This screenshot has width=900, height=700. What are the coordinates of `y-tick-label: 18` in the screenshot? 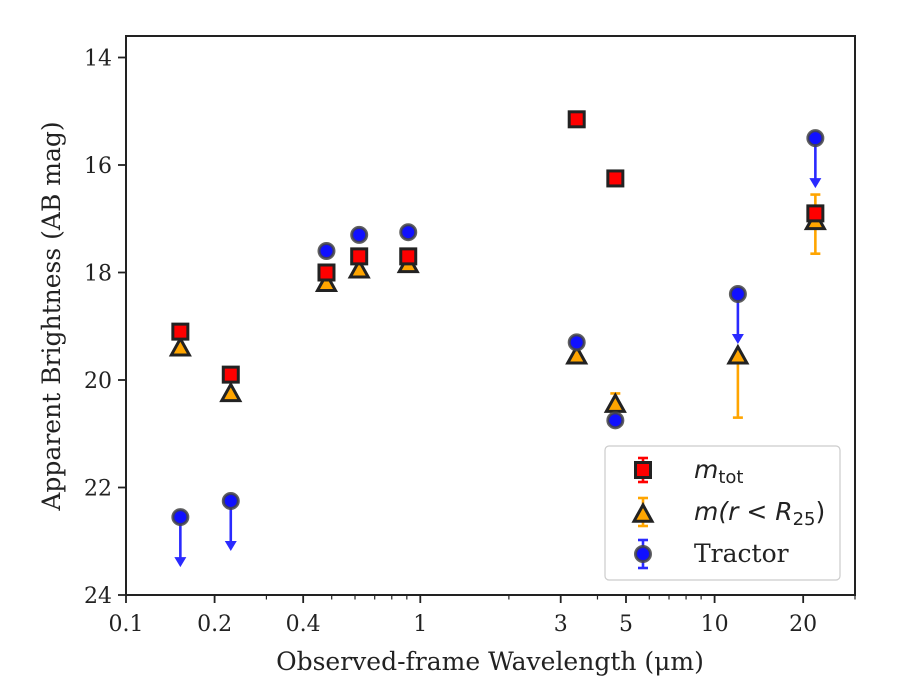 It's located at (98, 274).